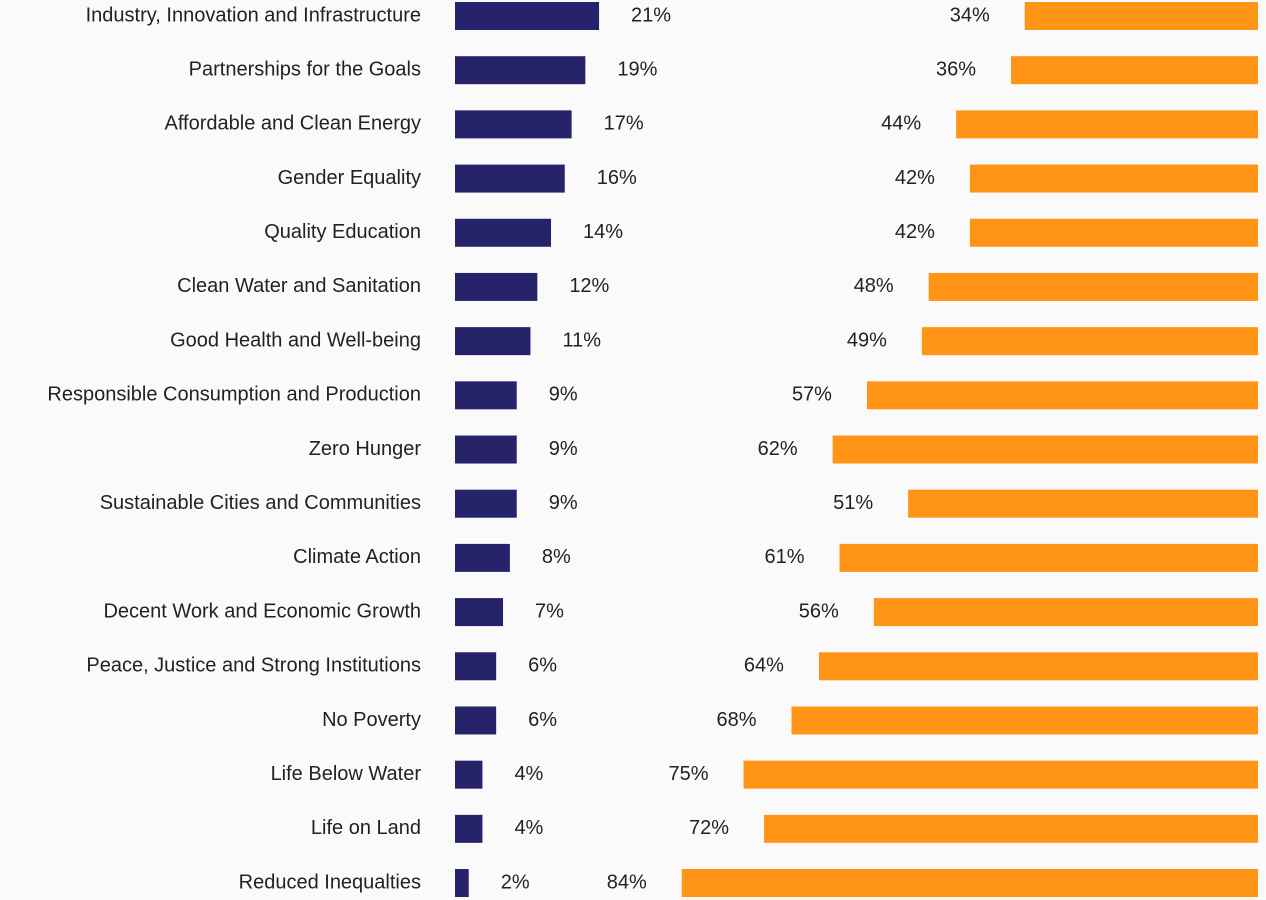  Describe the element at coordinates (785, 557) in the screenshot. I see `value-label: 61%` at that location.